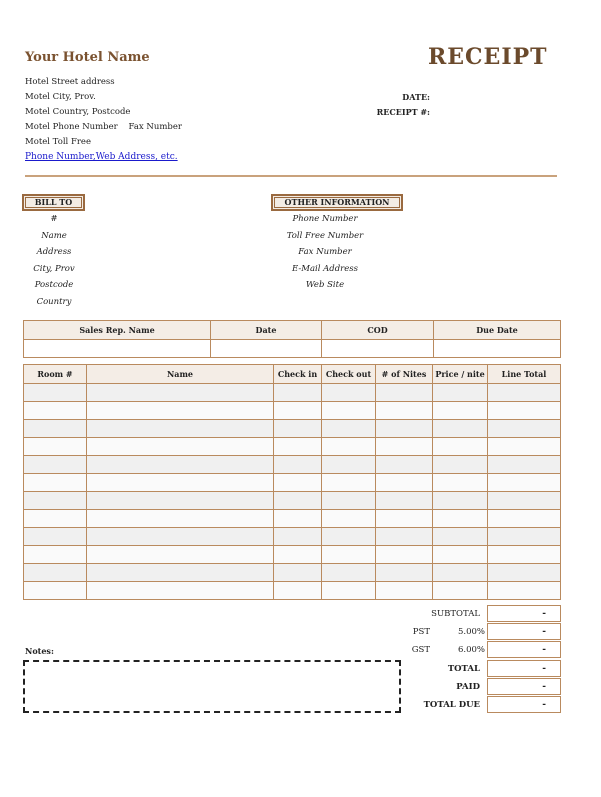 This screenshot has height=797, width=601. What do you see at coordinates (212, 686) in the screenshot?
I see `notes-box` at bounding box center [212, 686].